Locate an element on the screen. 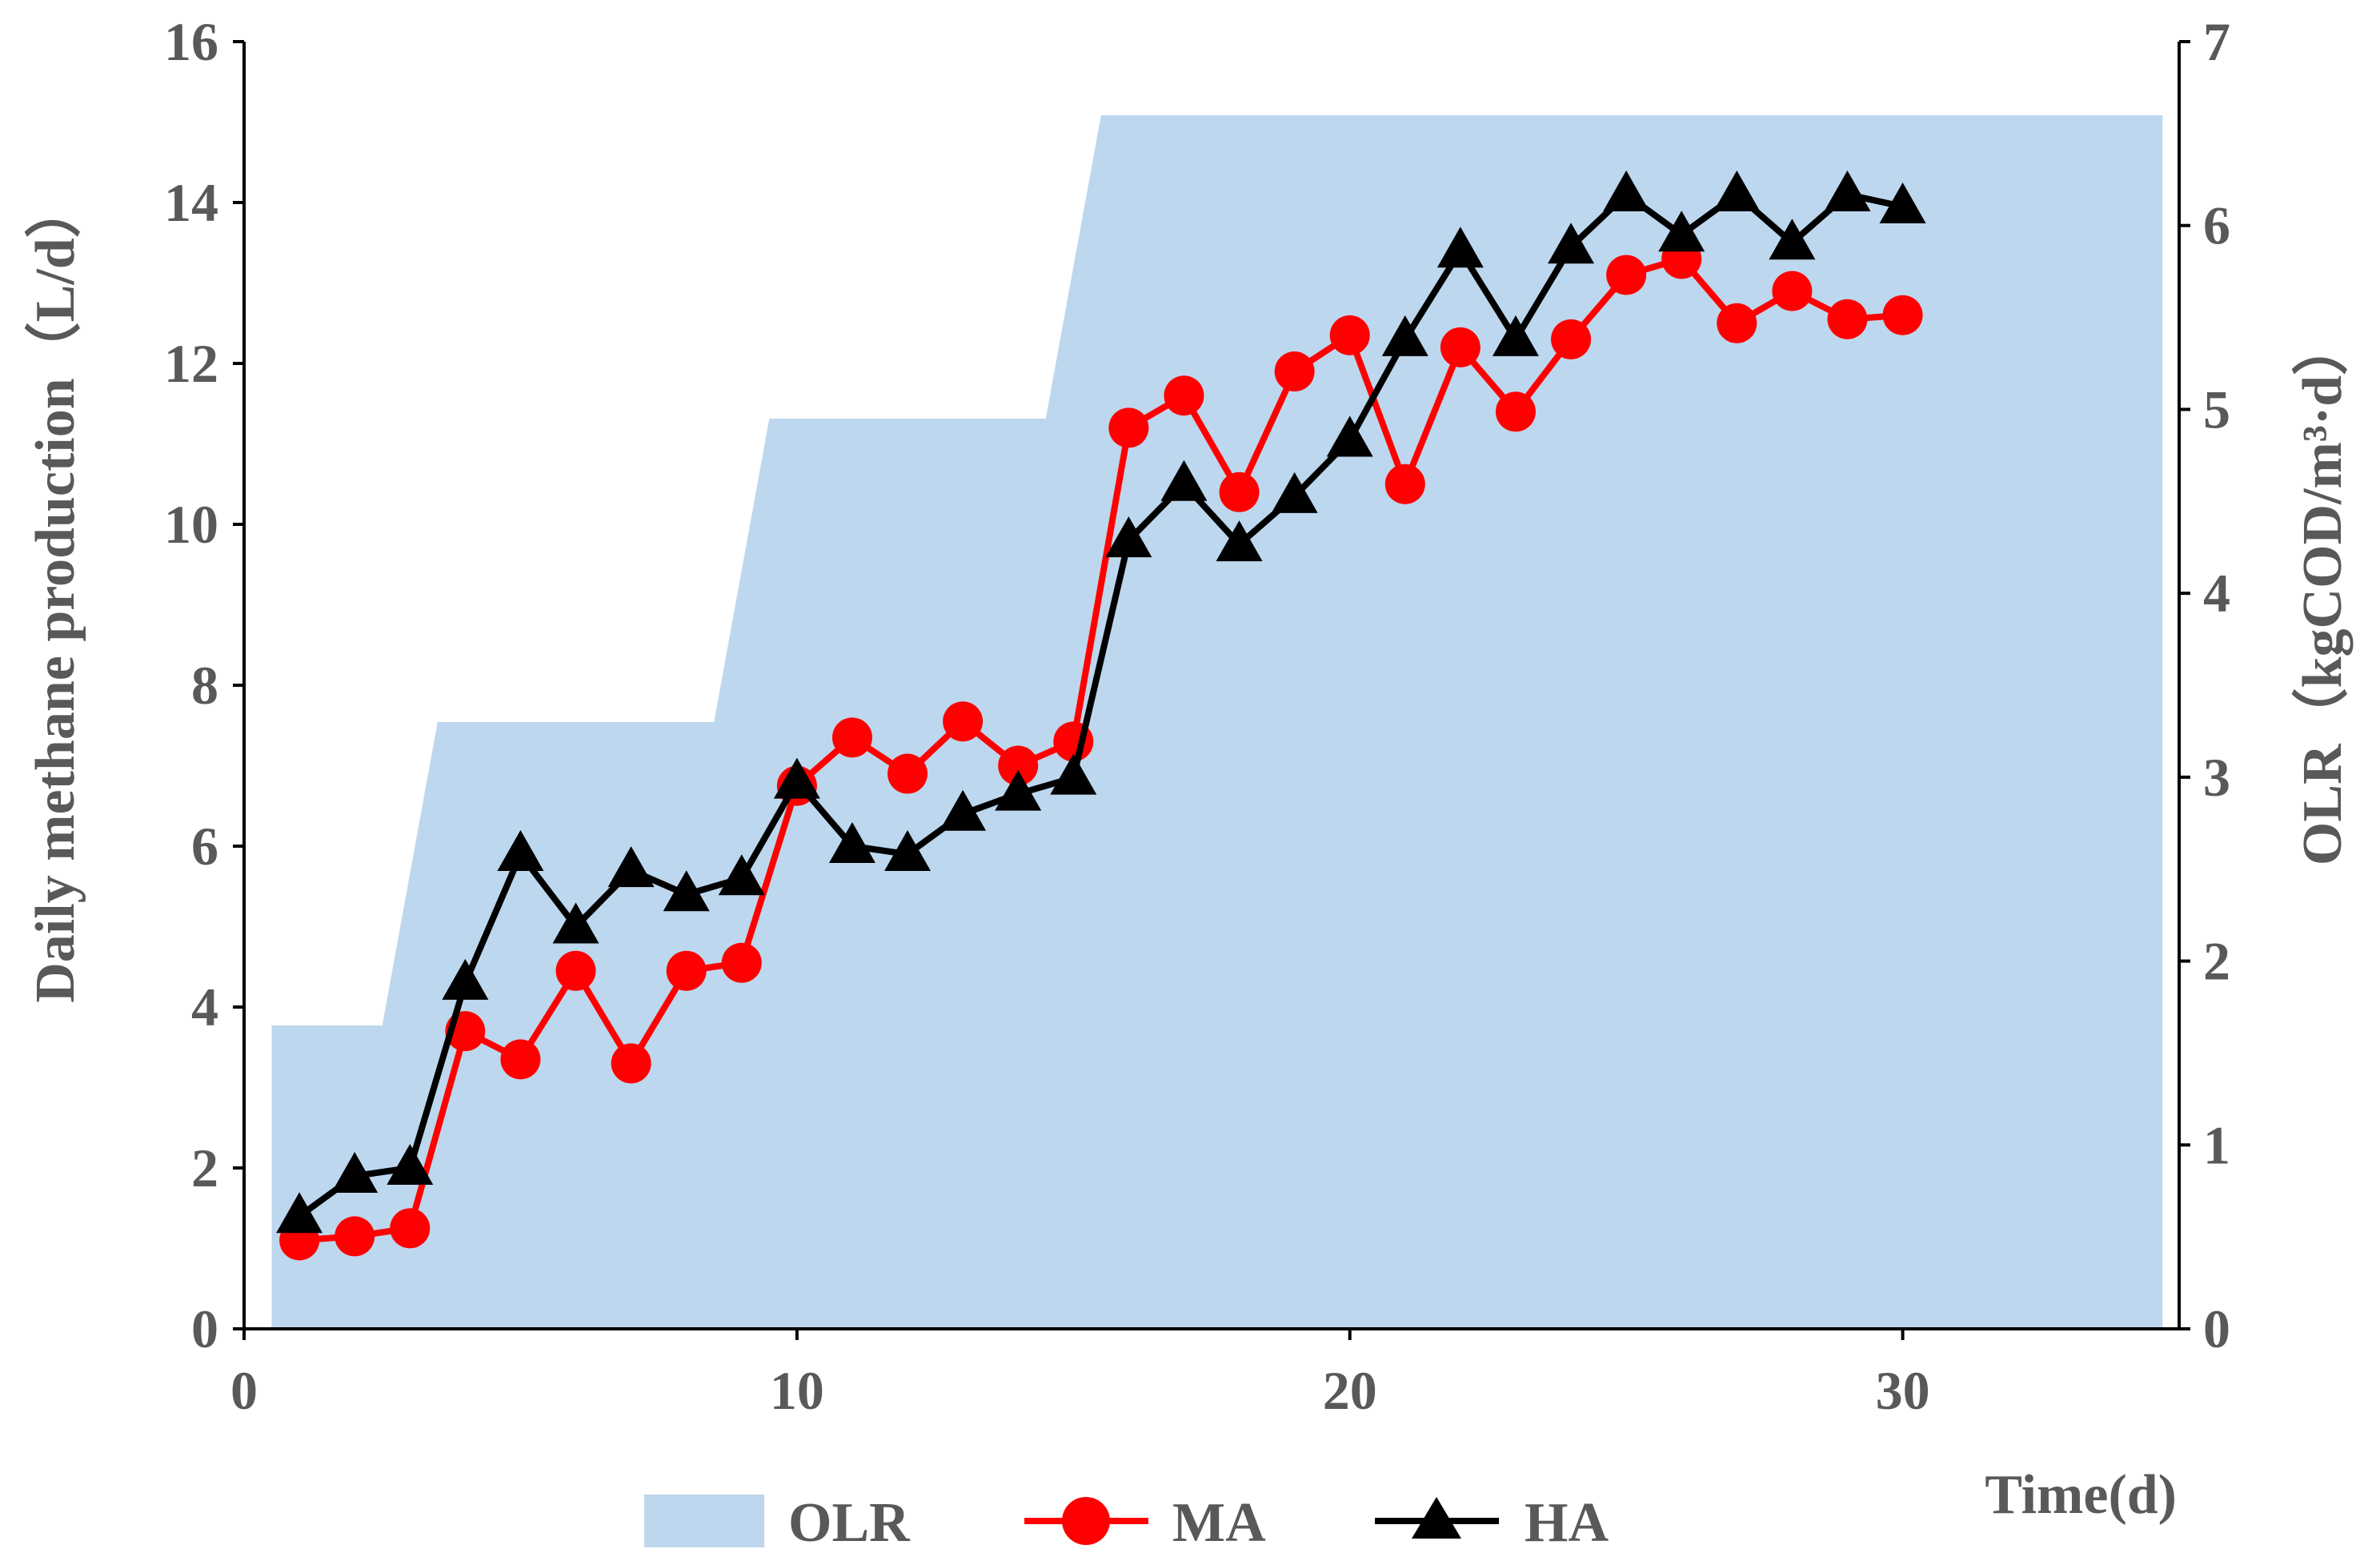 Image resolution: width=2380 pixels, height=1565 pixels. legend-marker-ma is located at coordinates (1086, 1521).